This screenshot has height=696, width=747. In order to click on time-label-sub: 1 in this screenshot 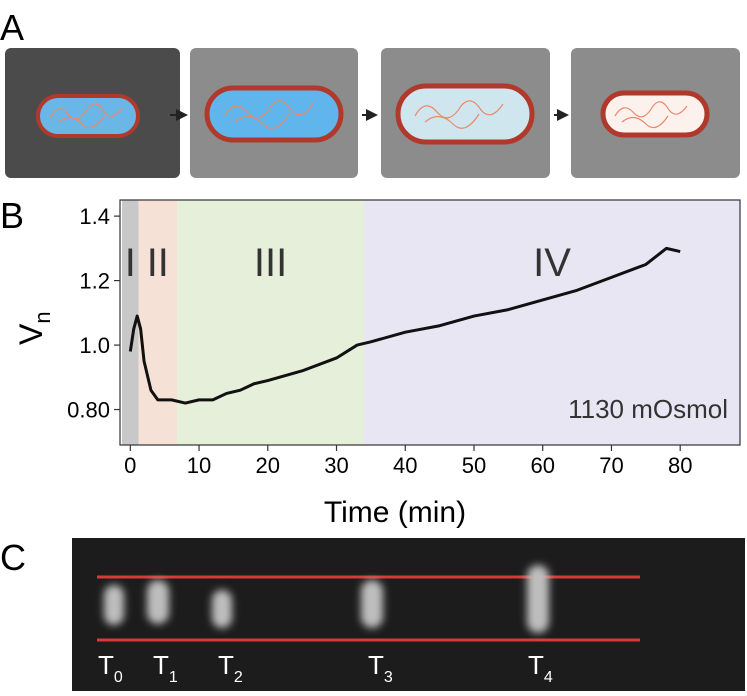, I will do `click(173, 677)`.